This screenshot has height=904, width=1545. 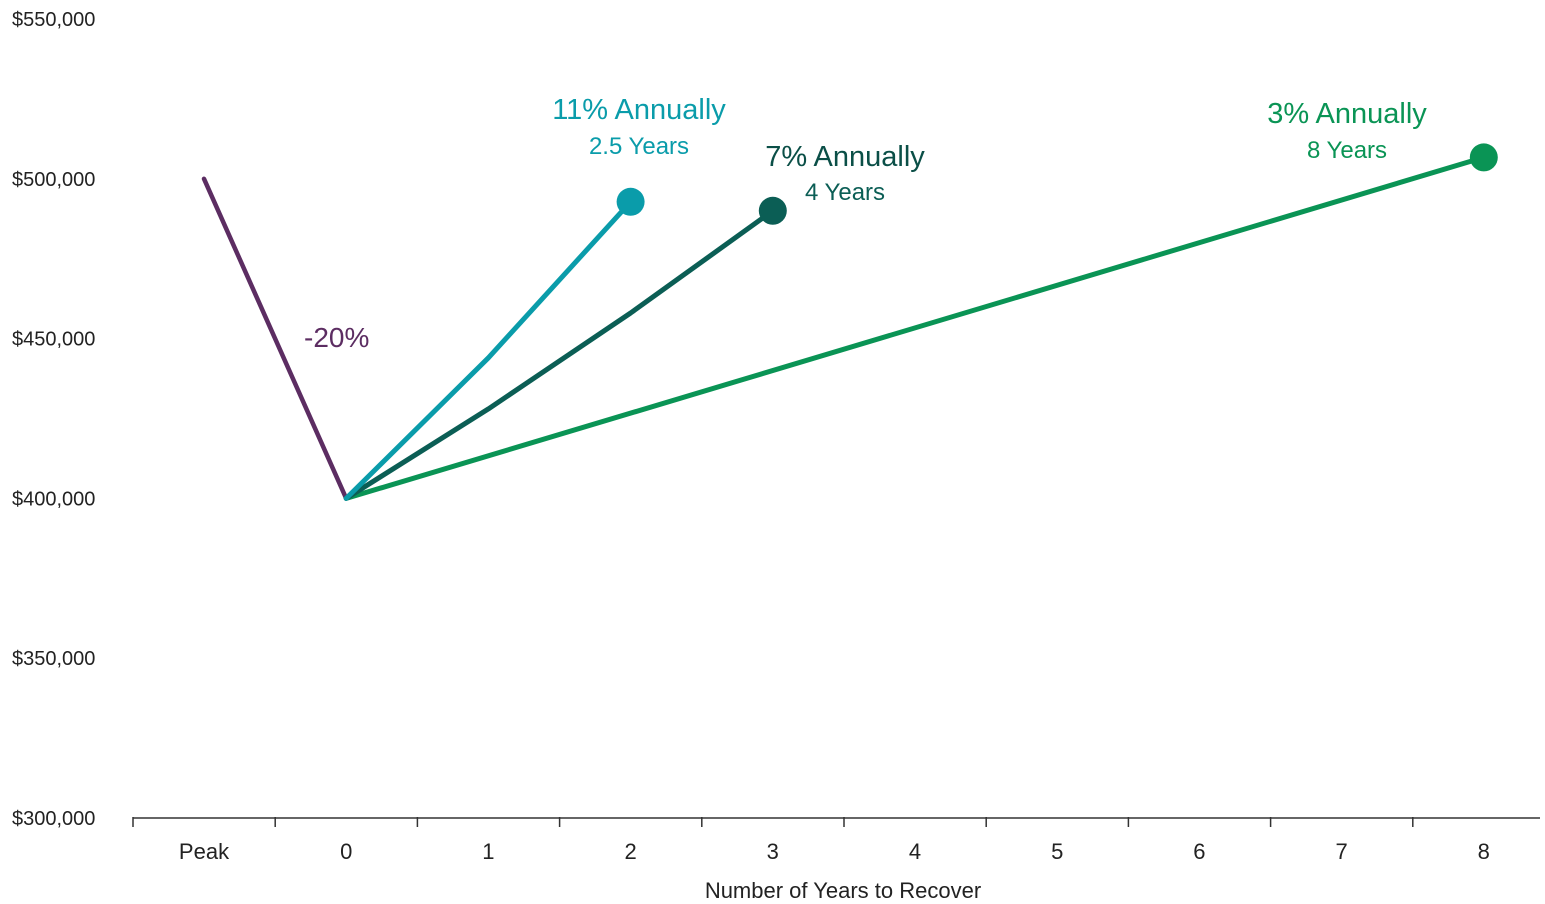 I want to click on y-tick-label: $300,000, so click(x=53, y=819).